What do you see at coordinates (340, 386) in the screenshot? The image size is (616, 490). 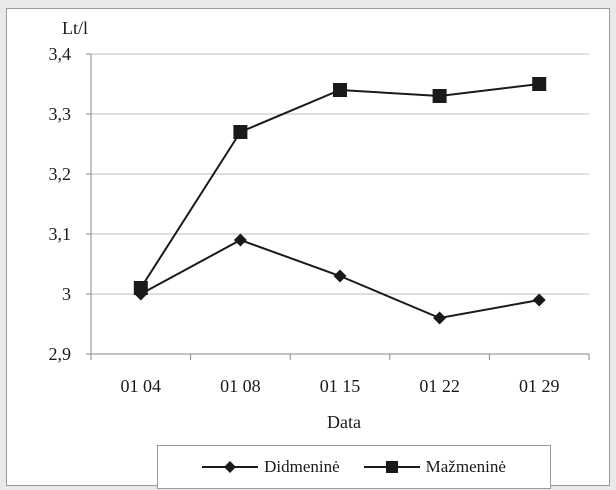 I see `x-tick-label: 01 15` at bounding box center [340, 386].